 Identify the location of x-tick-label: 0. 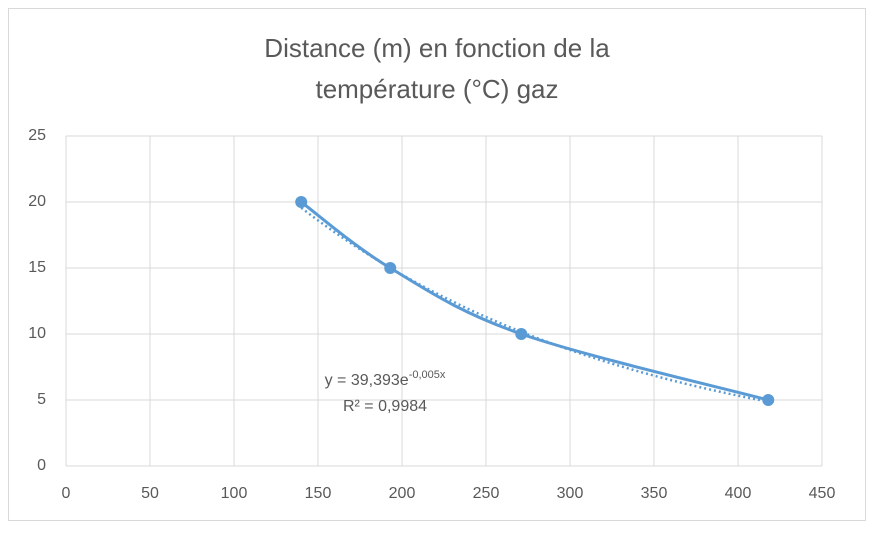
(66, 493).